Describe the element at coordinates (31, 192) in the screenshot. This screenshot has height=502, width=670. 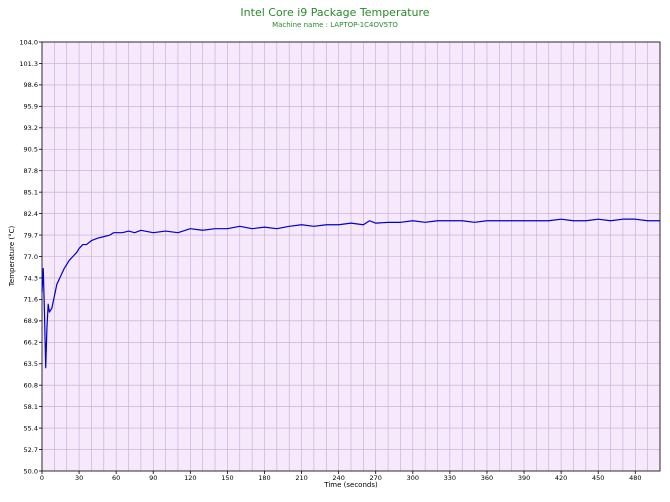
I see `y-tick-label: 85.1` at that location.